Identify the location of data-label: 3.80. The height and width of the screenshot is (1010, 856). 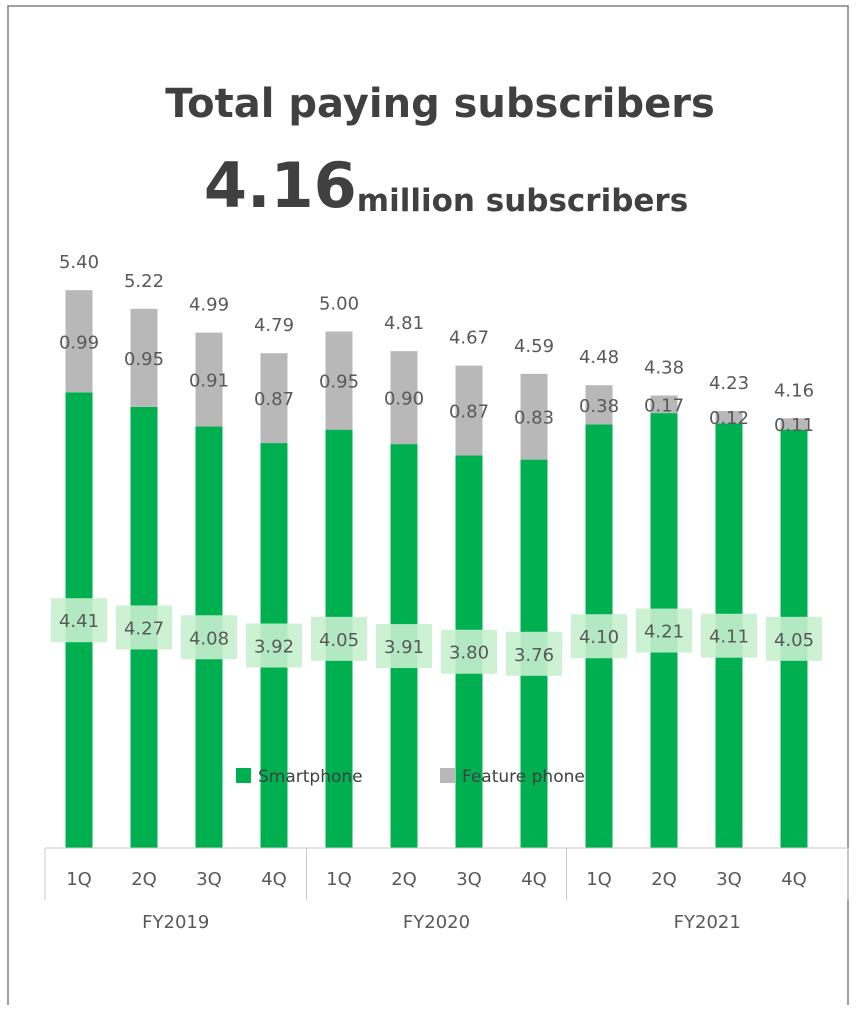
(469, 653).